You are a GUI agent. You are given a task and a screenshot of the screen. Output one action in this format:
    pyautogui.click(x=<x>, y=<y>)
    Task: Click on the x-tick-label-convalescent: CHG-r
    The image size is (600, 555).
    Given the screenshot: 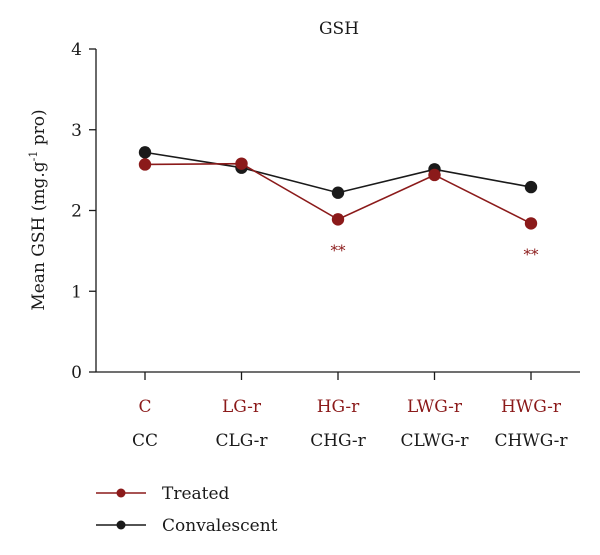 What is the action you would take?
    pyautogui.click(x=338, y=441)
    